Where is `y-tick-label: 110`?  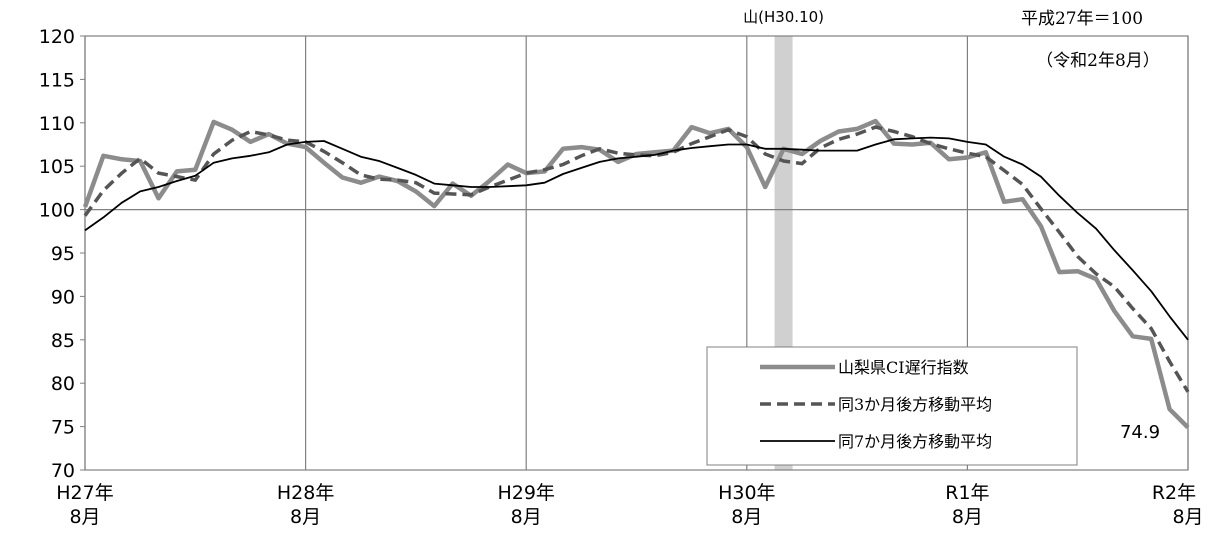
y-tick-label: 110 is located at coordinates (57, 124).